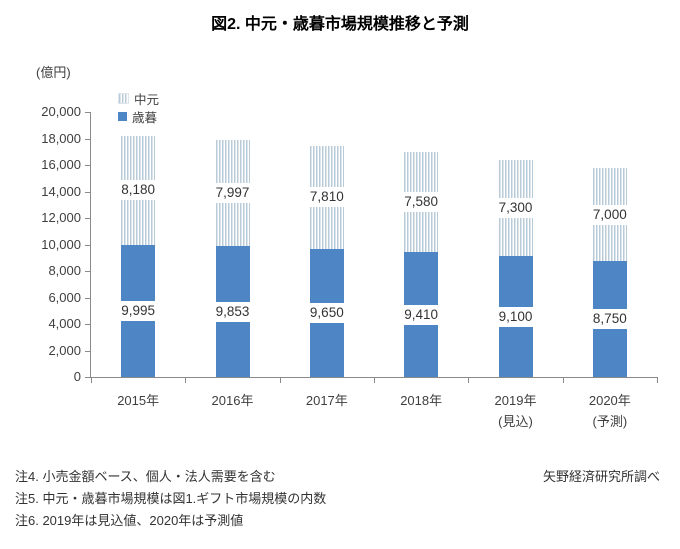 This screenshot has height=549, width=680. Describe the element at coordinates (515, 208) in the screenshot. I see `bar-value-label-chugen: 7,300` at that location.